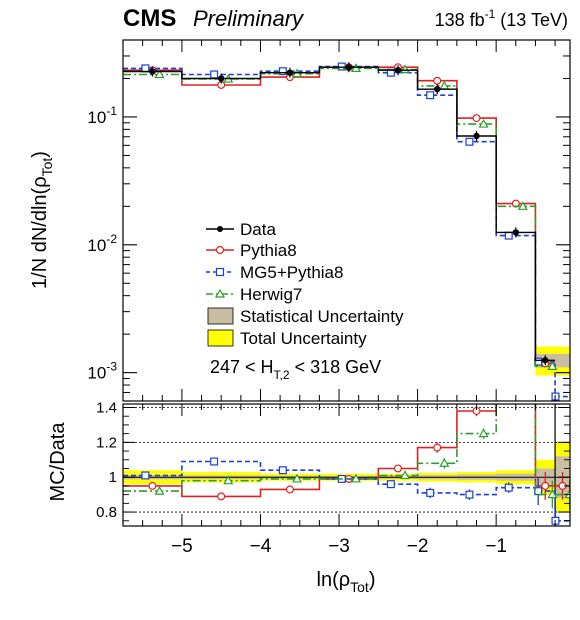 This screenshot has height=620, width=580. I want to click on legend-entry-data: Data, so click(241, 229).